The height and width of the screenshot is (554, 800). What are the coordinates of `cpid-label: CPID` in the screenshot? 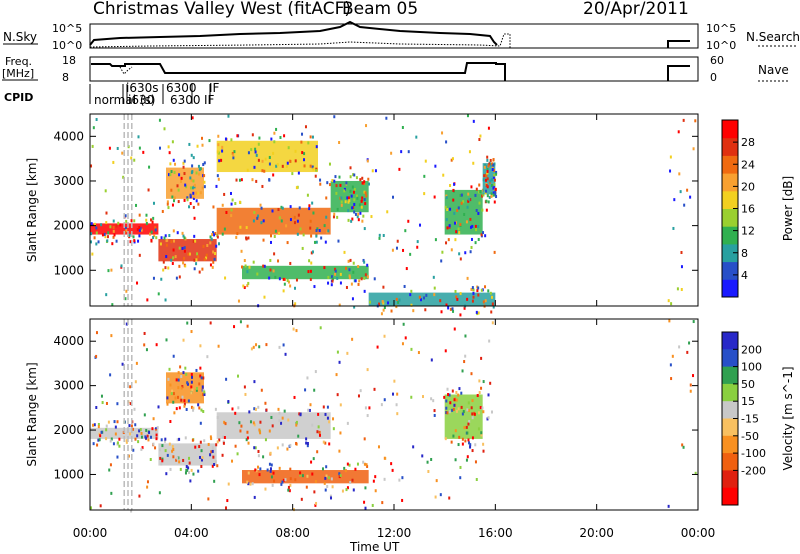 It's located at (18, 97).